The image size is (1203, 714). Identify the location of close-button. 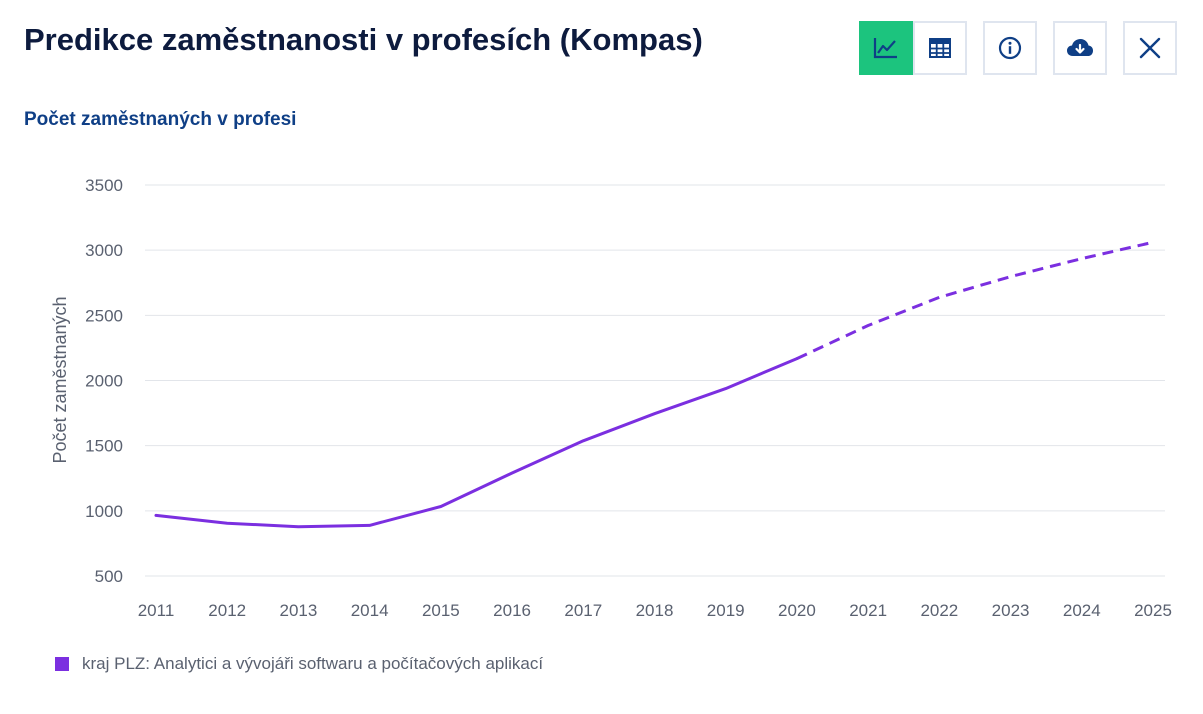
(1150, 48).